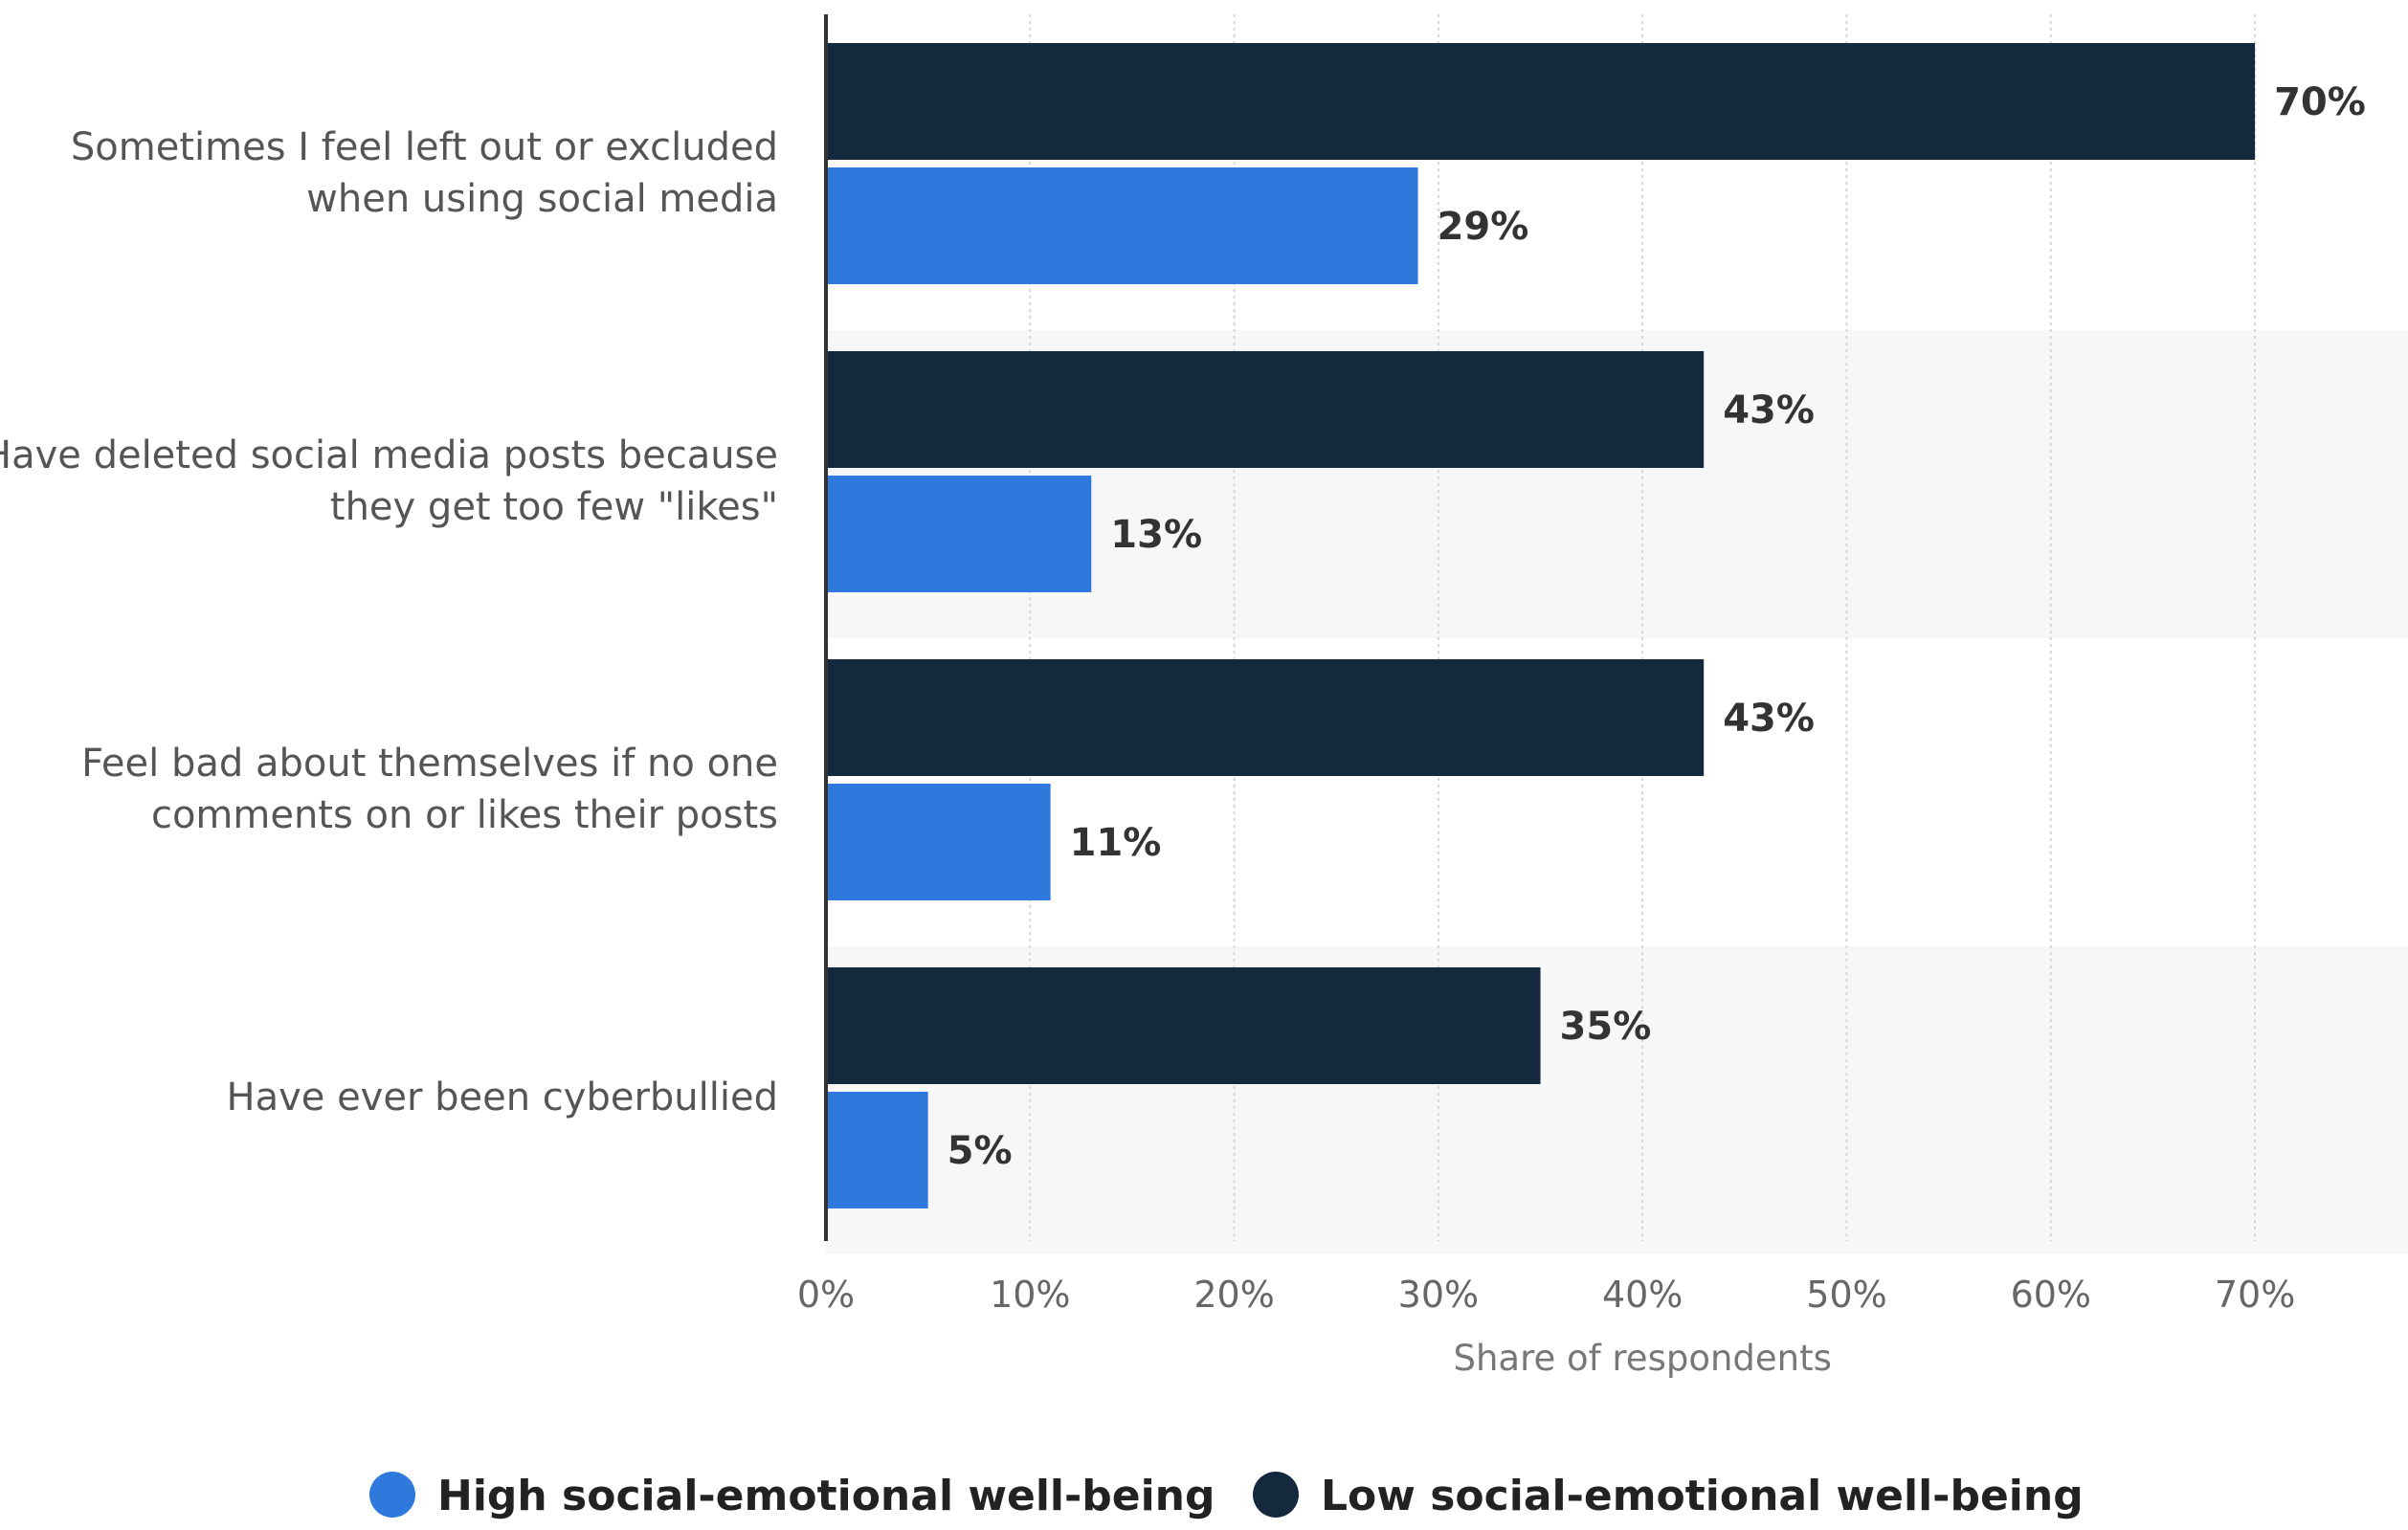 This screenshot has height=1530, width=2408. What do you see at coordinates (2320, 102) in the screenshot?
I see `data-label: 70%` at bounding box center [2320, 102].